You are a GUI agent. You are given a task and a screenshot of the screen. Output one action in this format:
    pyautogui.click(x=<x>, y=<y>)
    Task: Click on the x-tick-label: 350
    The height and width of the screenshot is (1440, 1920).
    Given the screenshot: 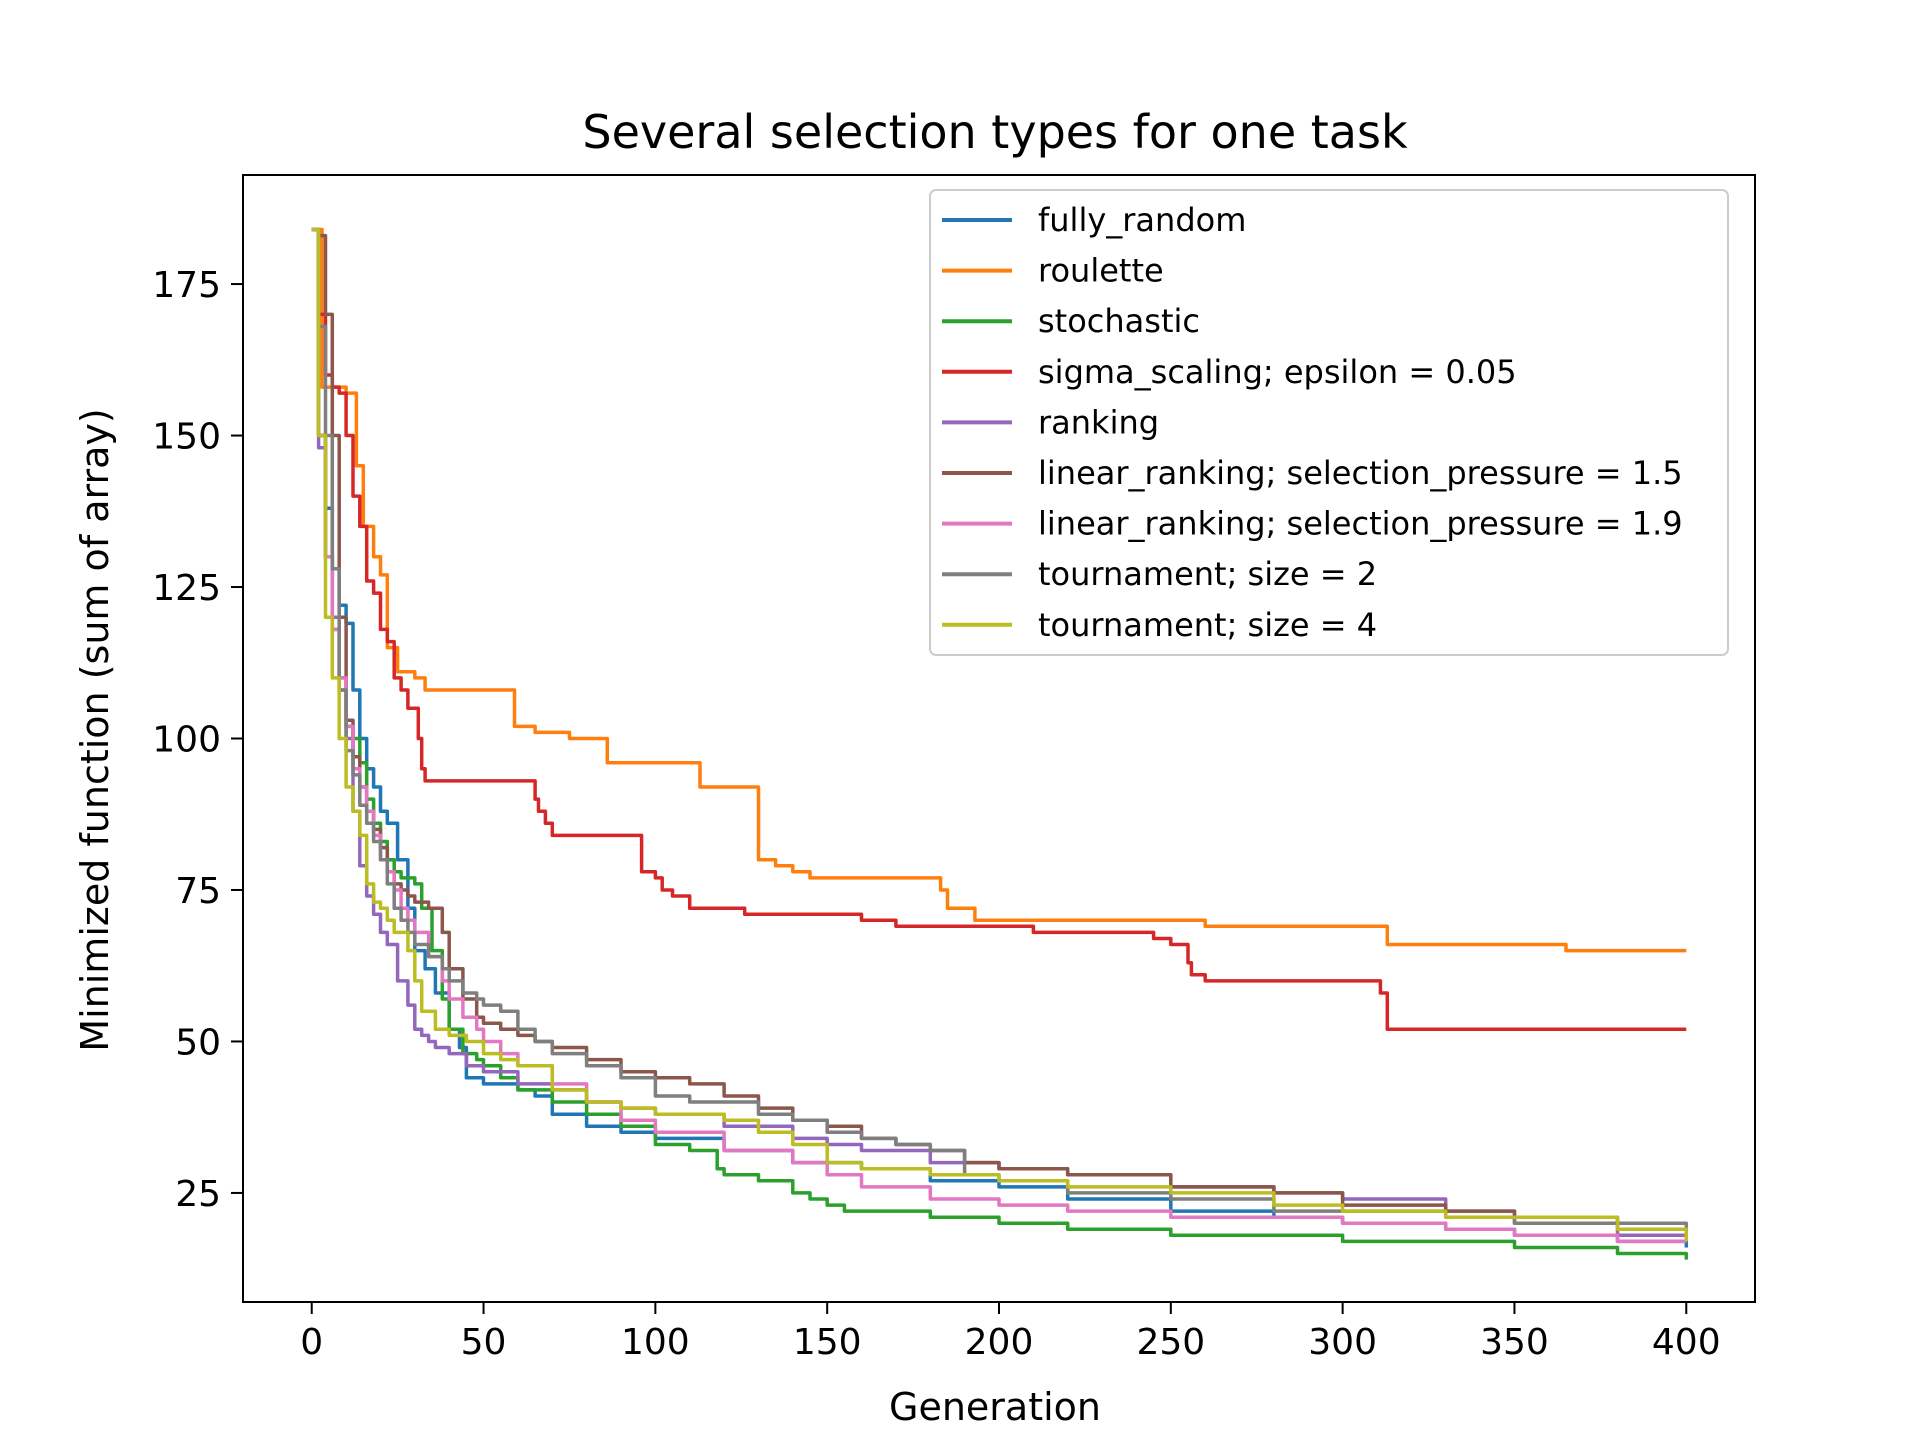 What is the action you would take?
    pyautogui.click(x=1514, y=1342)
    